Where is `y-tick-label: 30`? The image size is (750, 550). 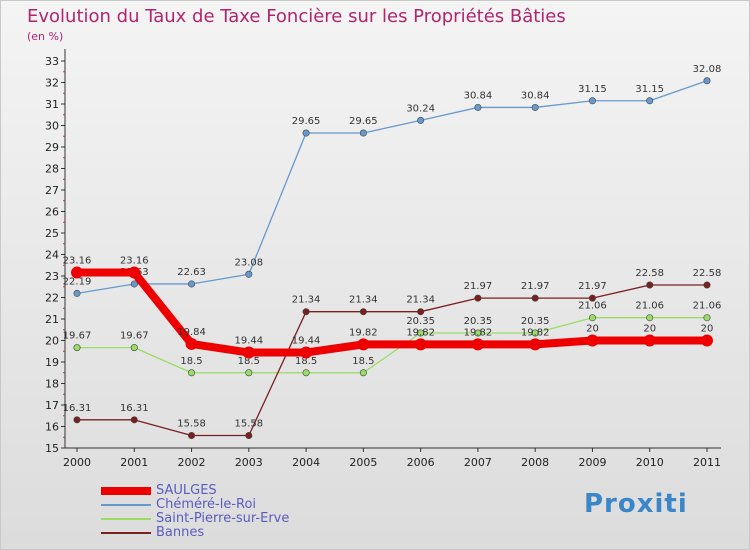
y-tick-label: 30 is located at coordinates (52, 126).